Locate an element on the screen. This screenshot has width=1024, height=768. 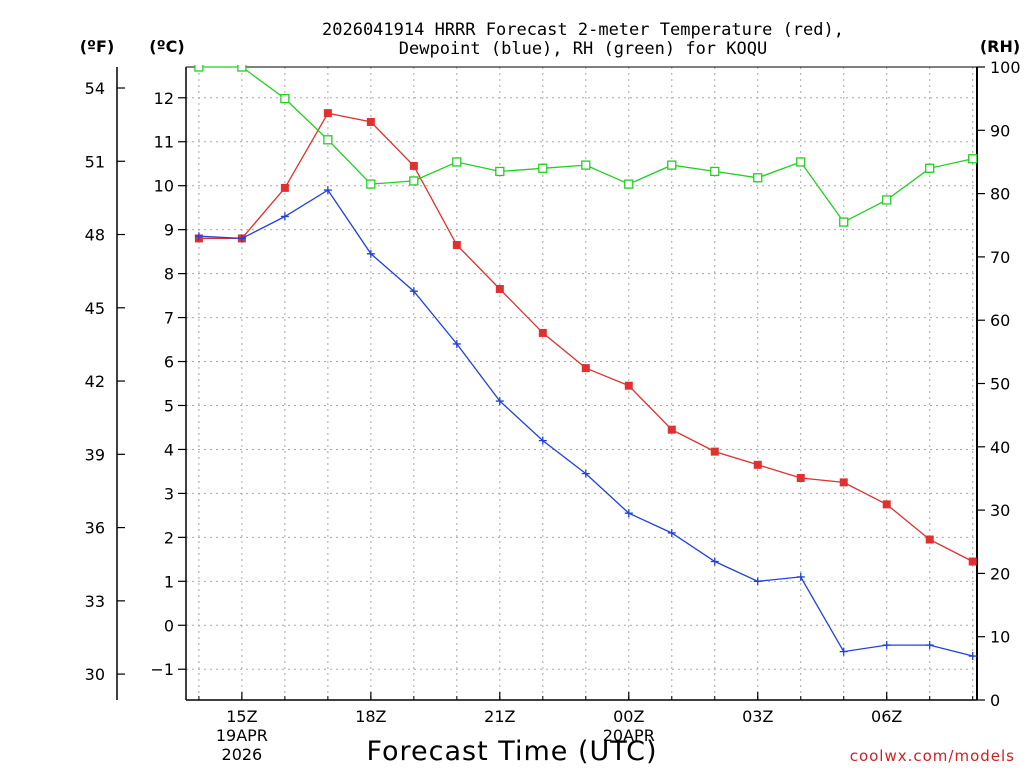
x-tick-date-label: 20APR is located at coordinates (629, 735).